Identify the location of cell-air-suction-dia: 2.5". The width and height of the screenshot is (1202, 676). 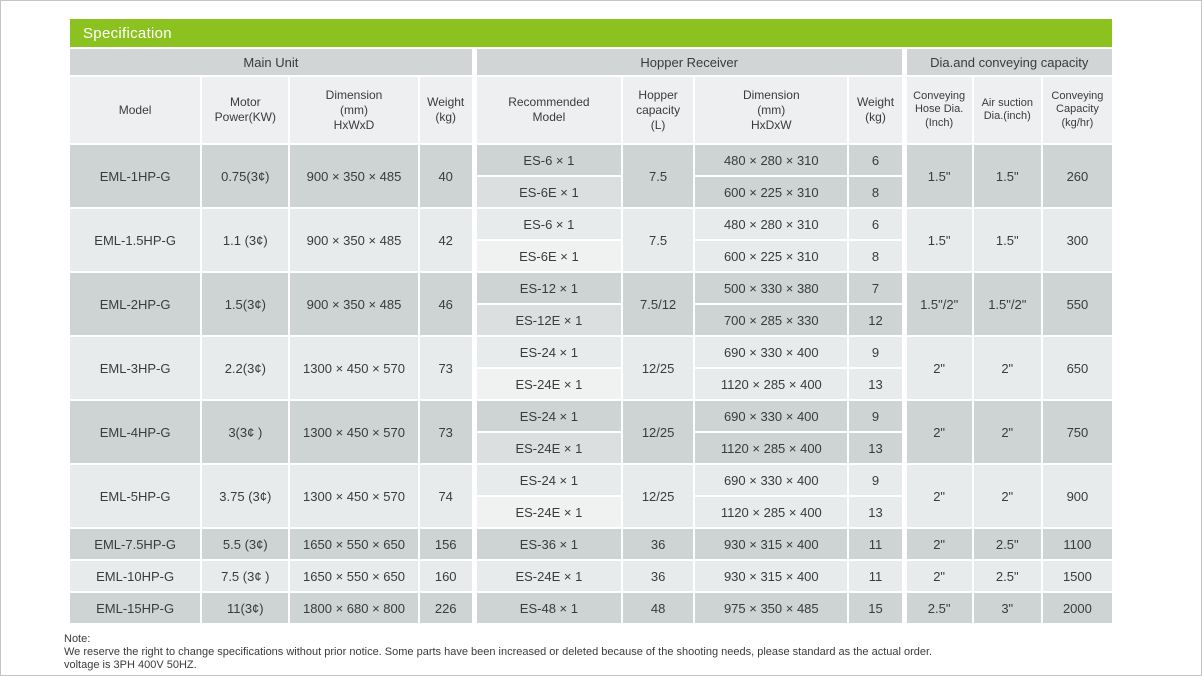
(1007, 576).